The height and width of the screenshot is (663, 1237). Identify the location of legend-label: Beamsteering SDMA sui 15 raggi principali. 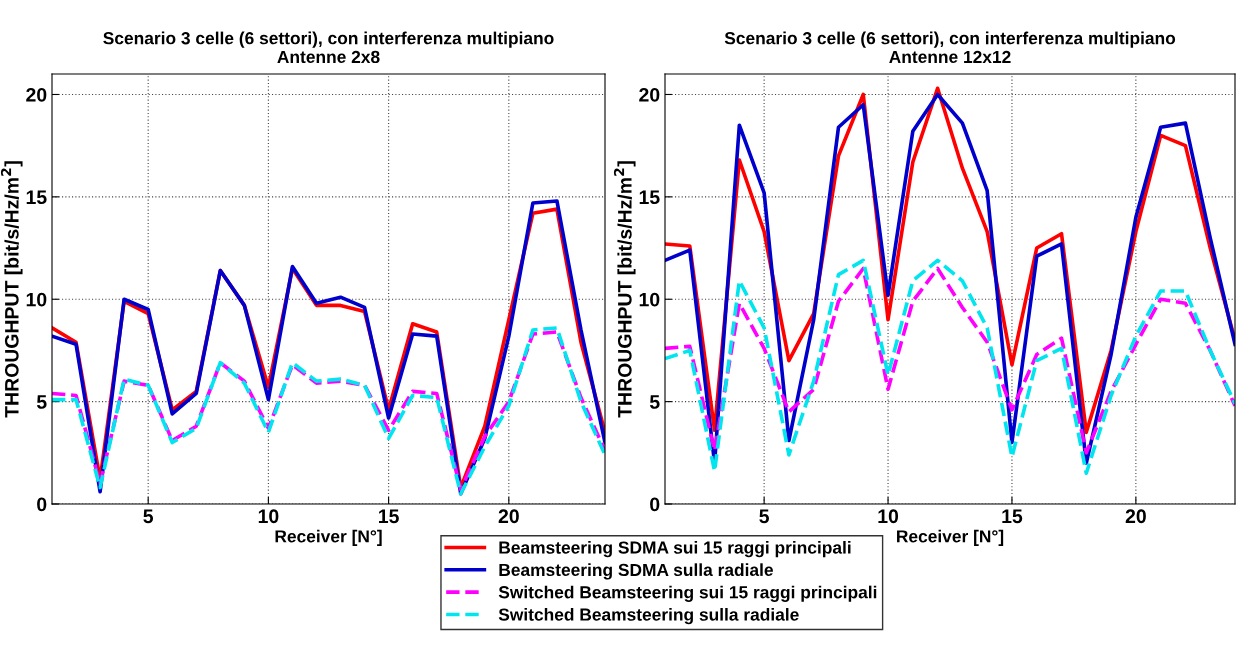
(675, 549).